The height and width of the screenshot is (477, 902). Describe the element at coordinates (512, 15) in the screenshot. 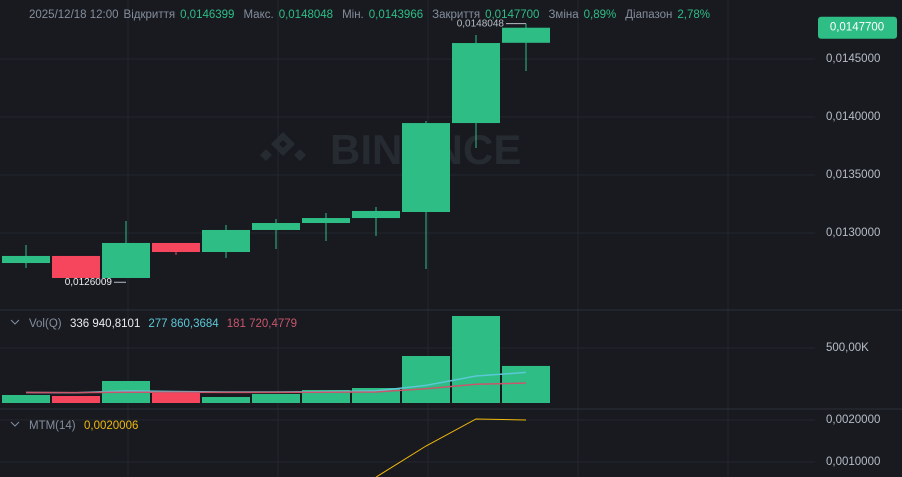

I see `header-value: 0,0147700` at that location.